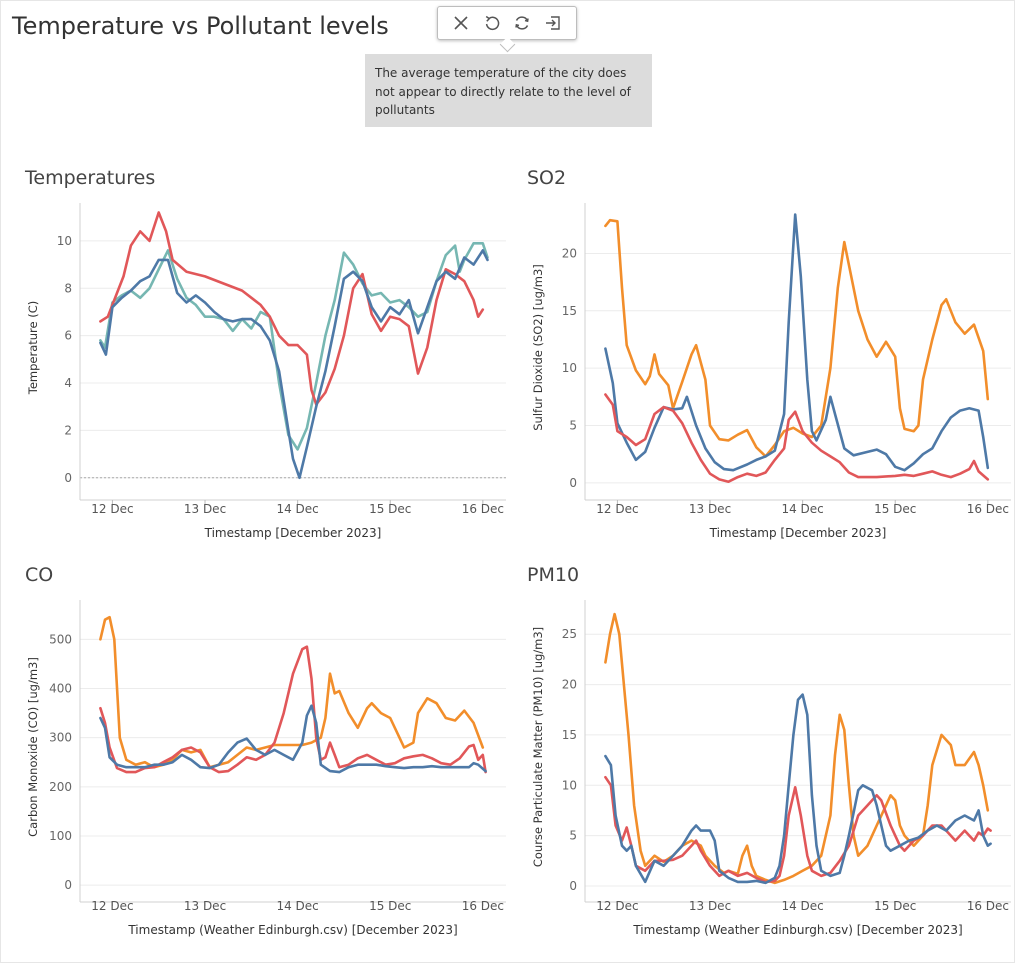  I want to click on close-icon, so click(461, 23).